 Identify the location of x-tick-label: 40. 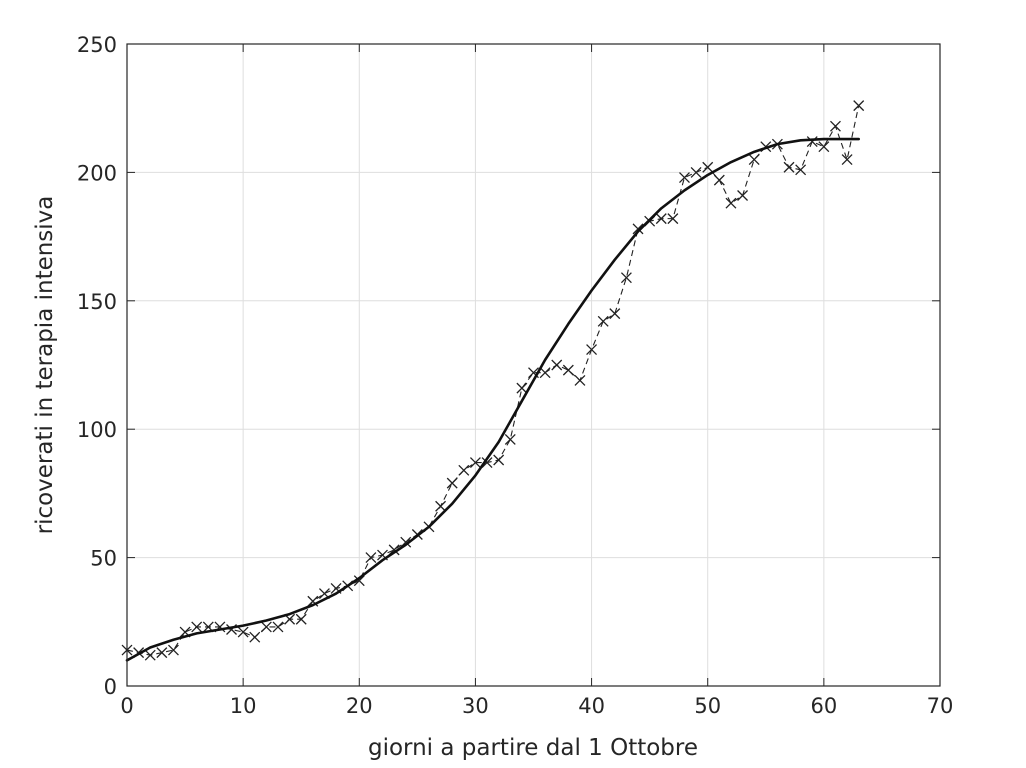
(591, 706).